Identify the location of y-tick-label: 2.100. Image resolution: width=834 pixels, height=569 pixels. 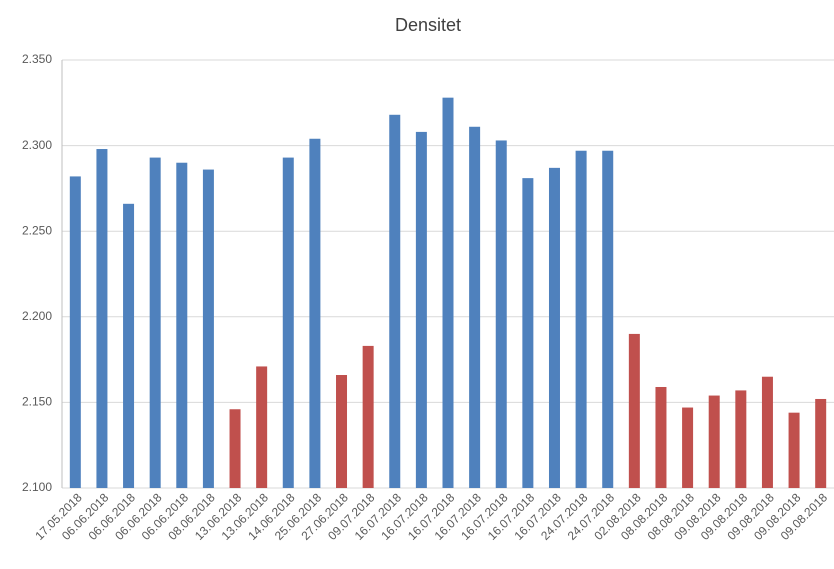
(37, 487).